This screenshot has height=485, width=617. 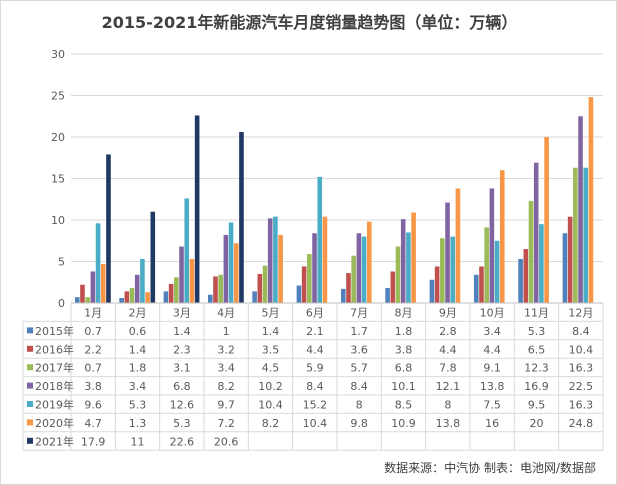 I want to click on bar-2016年-9月, so click(x=437, y=284).